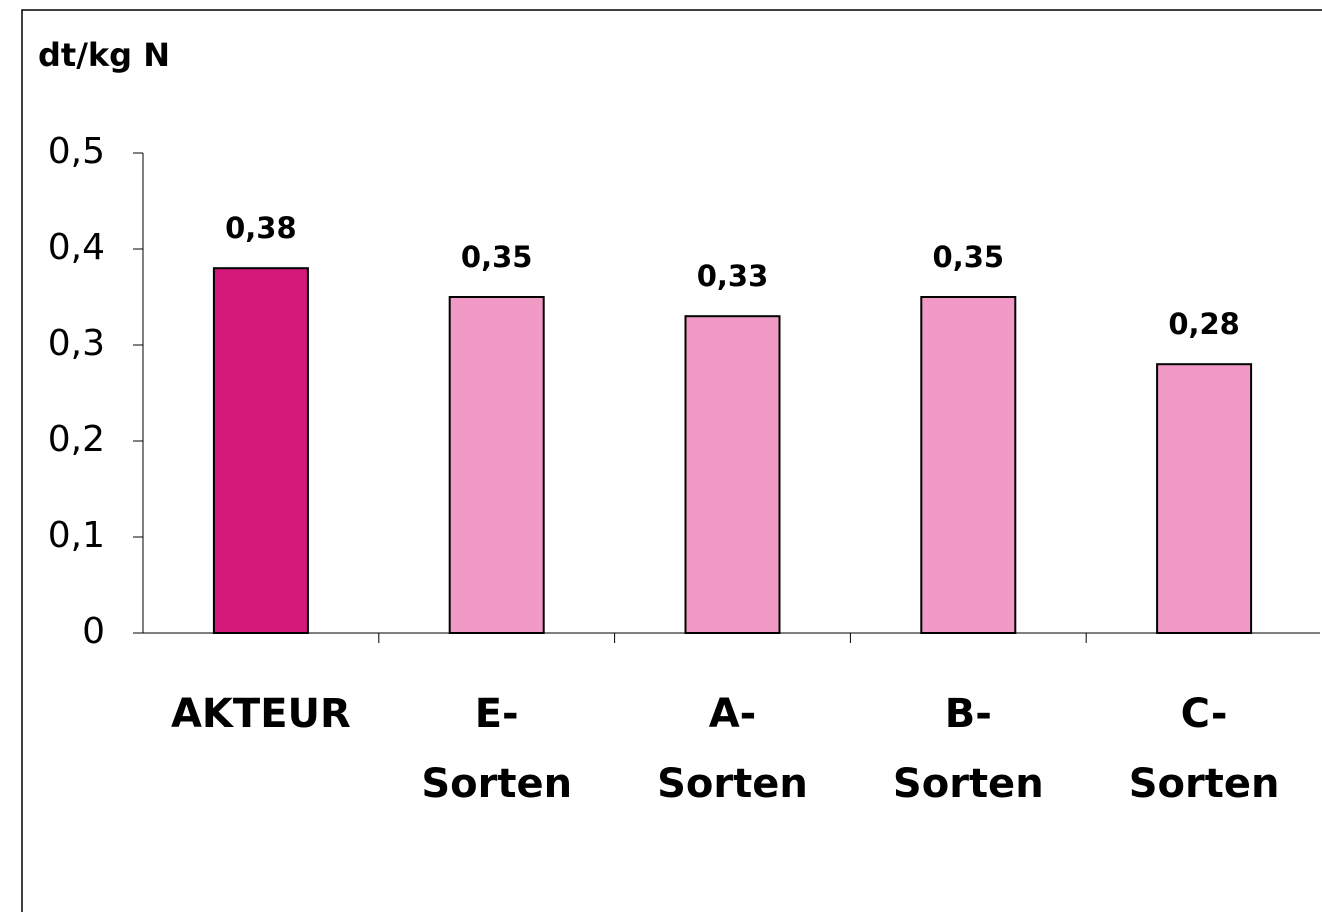 The height and width of the screenshot is (912, 1322). Describe the element at coordinates (1204, 749) in the screenshot. I see `x-tick-label: C-Sorten` at that location.